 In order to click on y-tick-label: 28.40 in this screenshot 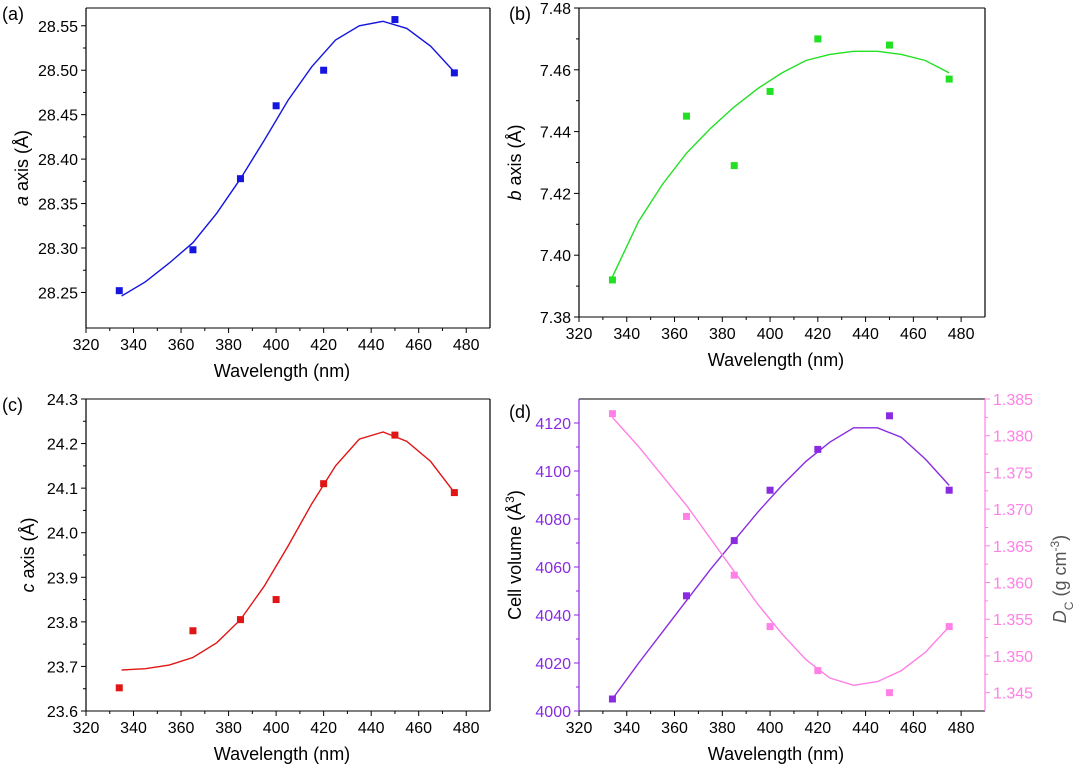, I will do `click(58, 160)`.